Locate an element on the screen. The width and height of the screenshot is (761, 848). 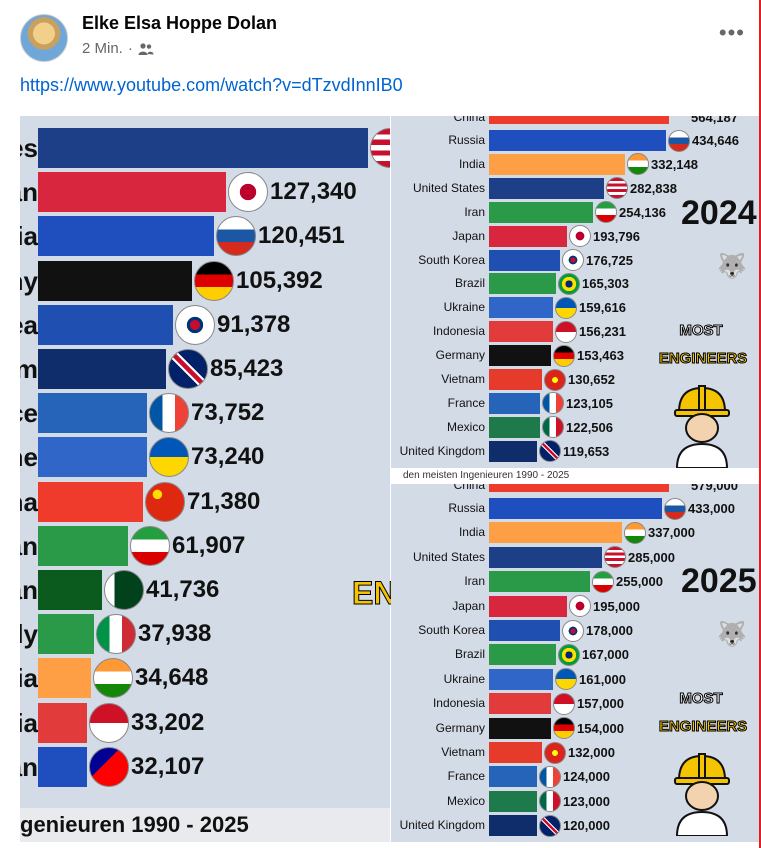
chart-2025-value: 433,000 is located at coordinates (711, 508).